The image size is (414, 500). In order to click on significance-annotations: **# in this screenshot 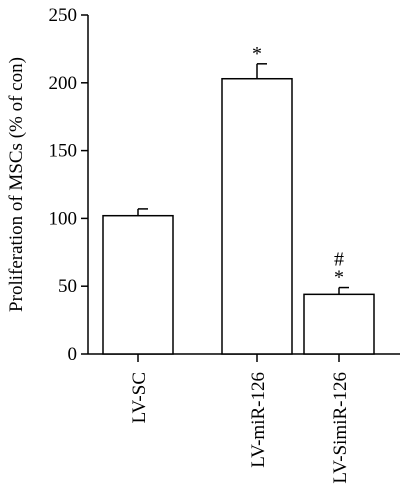, I will do `click(298, 166)`.